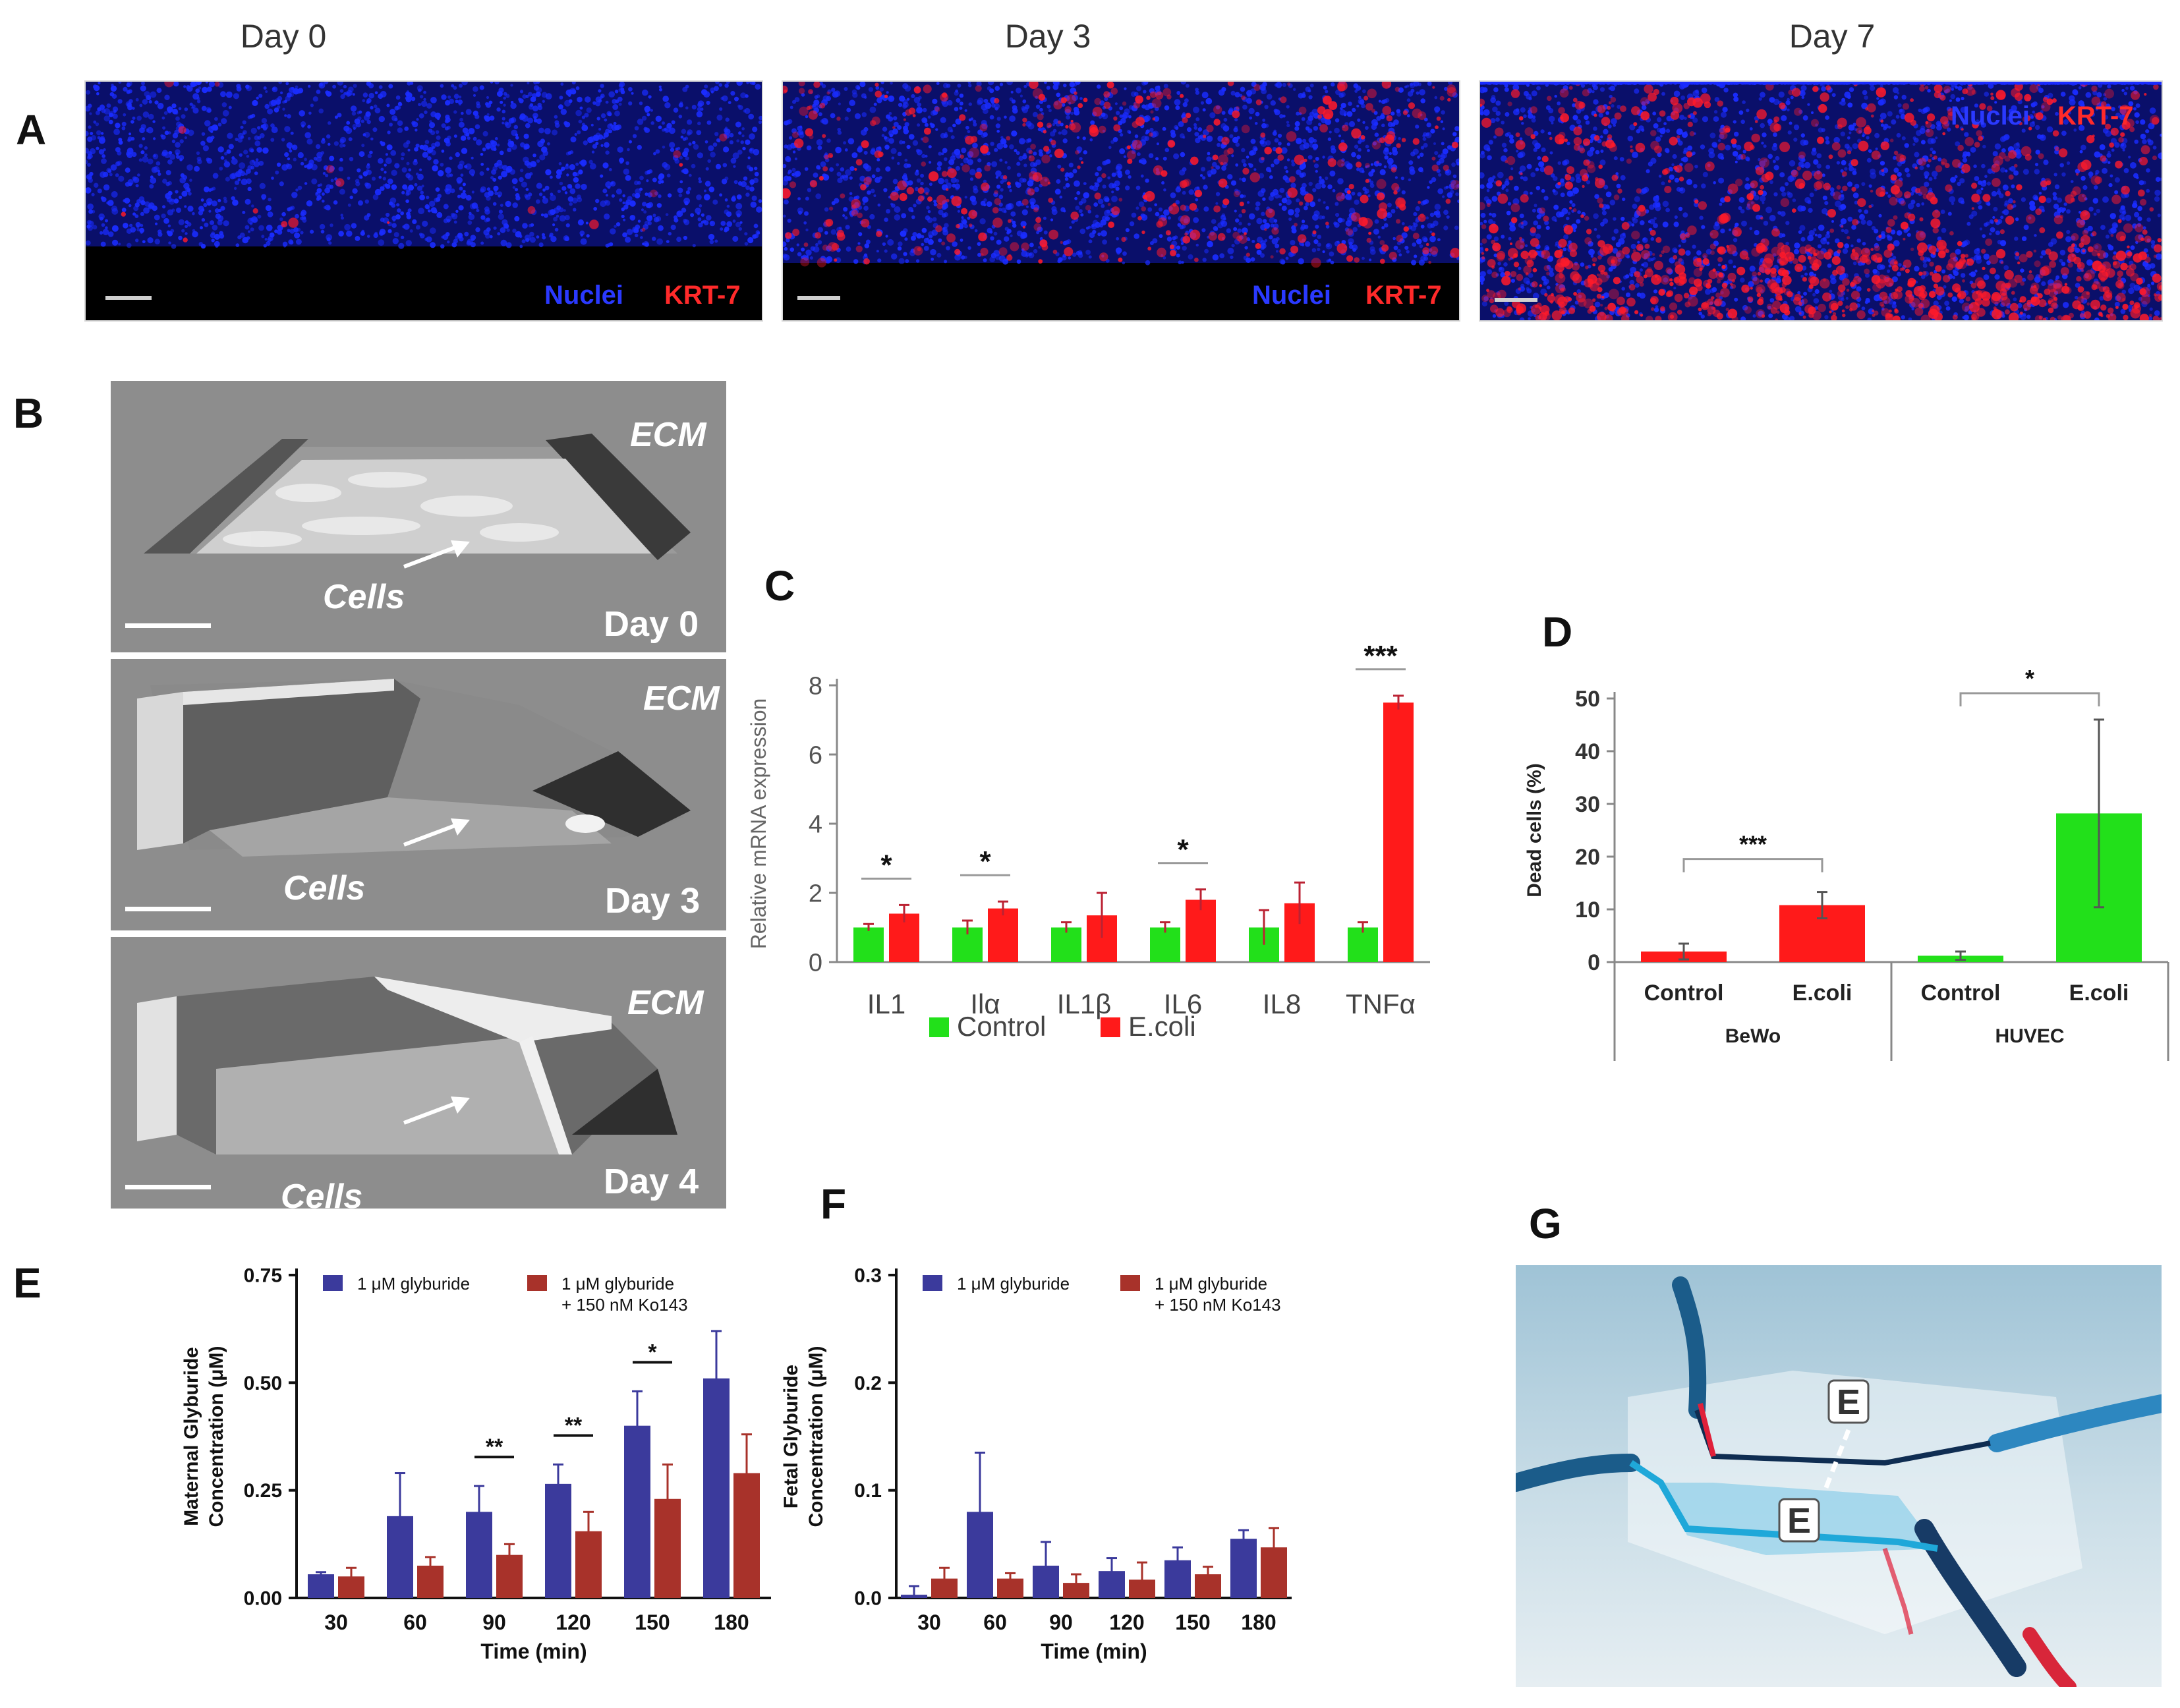 The image size is (2180, 1708). What do you see at coordinates (1753, 1036) in the screenshot?
I see `group-label: BeWo` at bounding box center [1753, 1036].